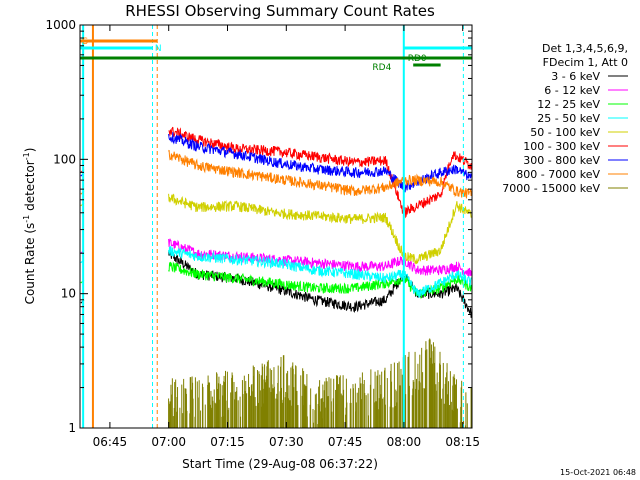 The image size is (640, 480). I want to click on legend-entry-label: 800 - 7000 keV, so click(558, 174).